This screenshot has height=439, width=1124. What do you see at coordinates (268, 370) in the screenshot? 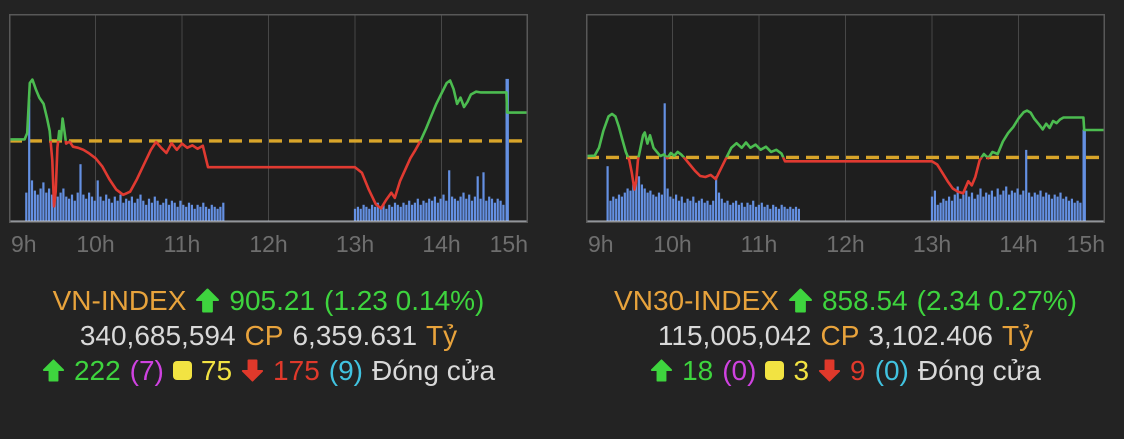
I see `breadth-row: 222 (7) 75 175 (9) Đóng cửa` at bounding box center [268, 370].